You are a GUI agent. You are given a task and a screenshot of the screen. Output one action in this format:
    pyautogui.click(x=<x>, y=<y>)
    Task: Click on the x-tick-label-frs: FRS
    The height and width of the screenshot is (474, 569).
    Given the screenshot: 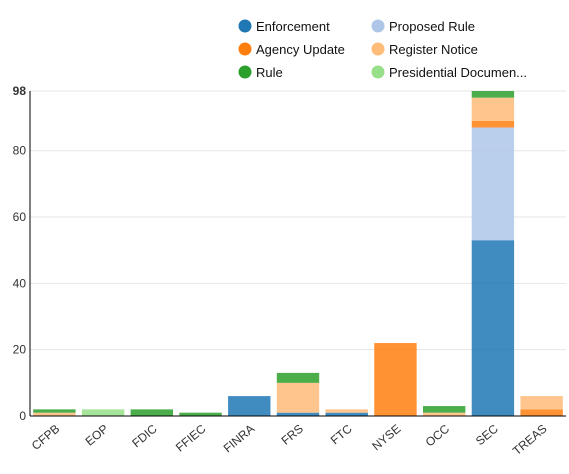 What is the action you would take?
    pyautogui.click(x=292, y=435)
    